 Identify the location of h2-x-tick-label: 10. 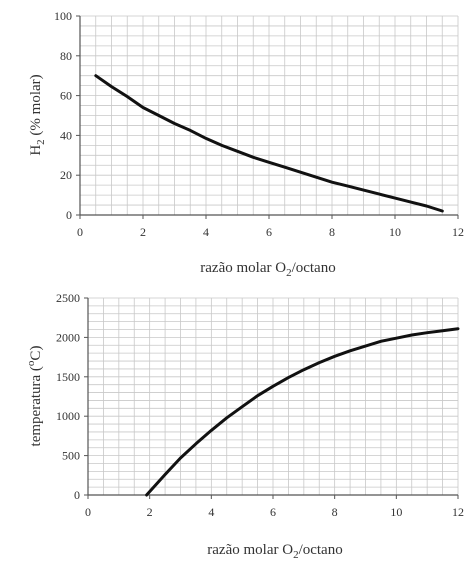
(395, 232).